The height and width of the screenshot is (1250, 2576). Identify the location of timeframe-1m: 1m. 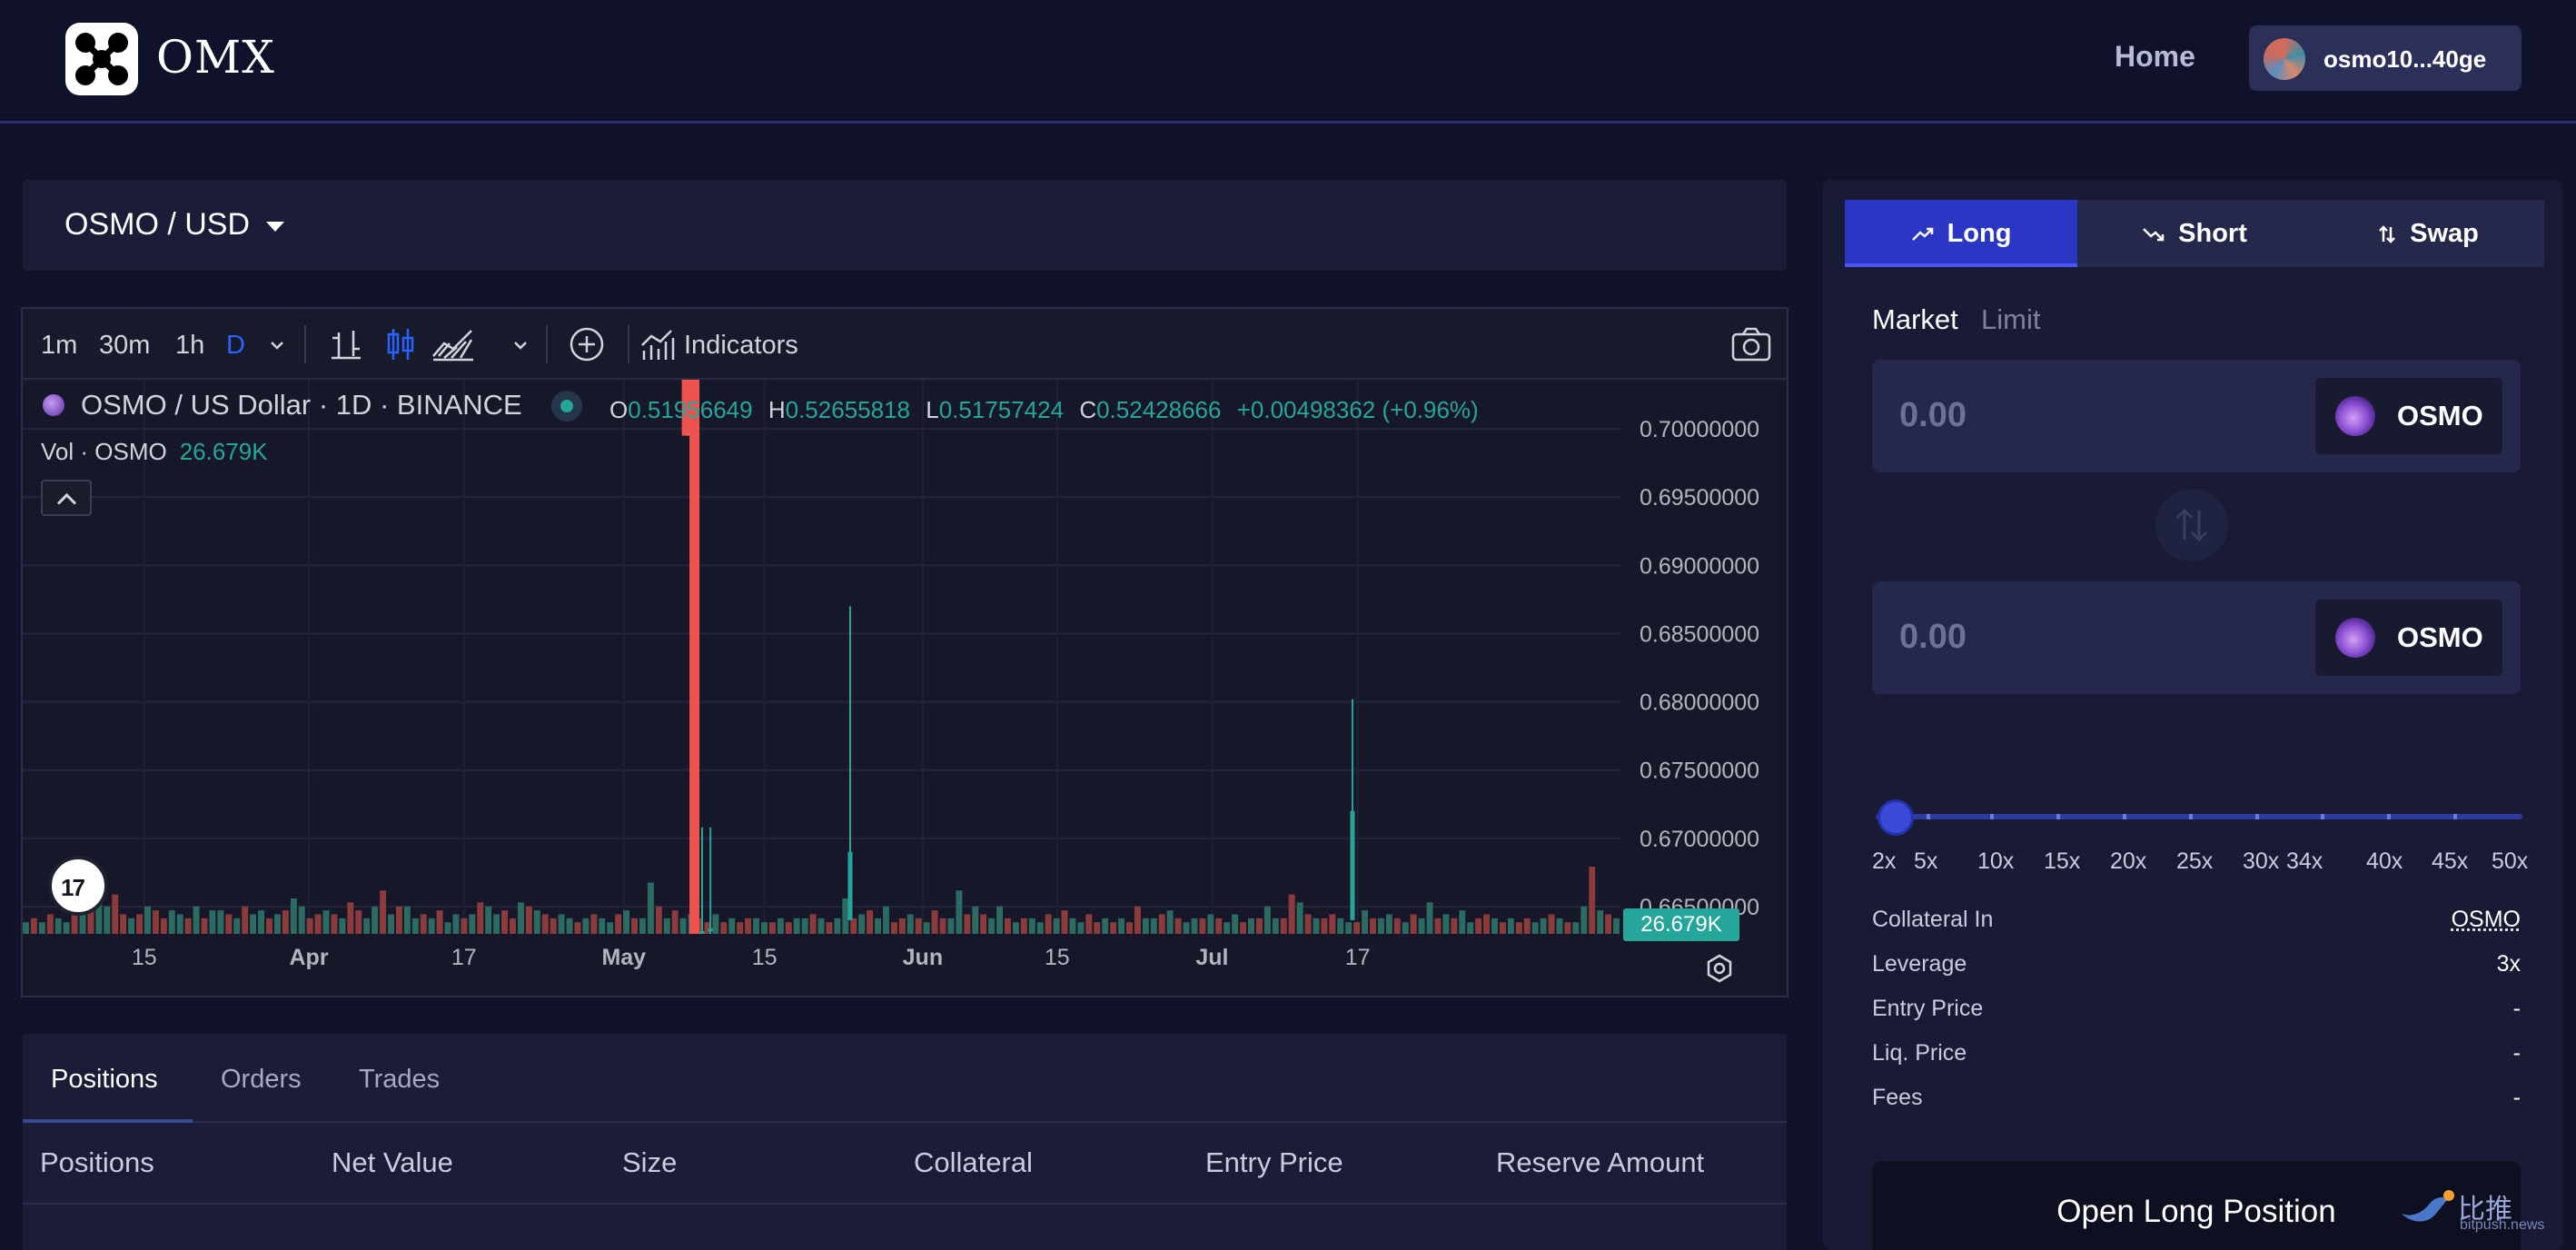
(59, 345).